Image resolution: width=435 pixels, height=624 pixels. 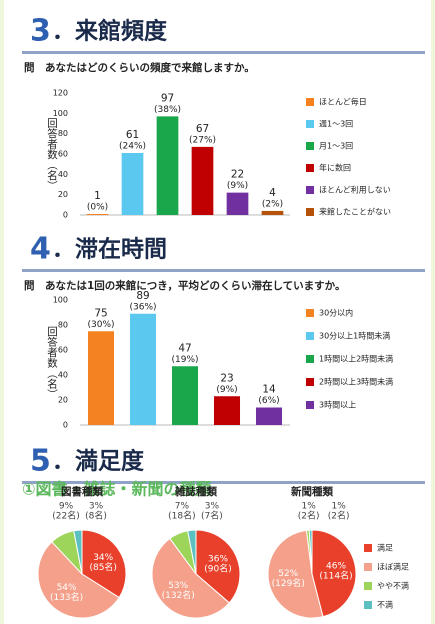 What do you see at coordinates (66, 597) in the screenshot?
I see `pie-count-label: (133名)` at bounding box center [66, 597].